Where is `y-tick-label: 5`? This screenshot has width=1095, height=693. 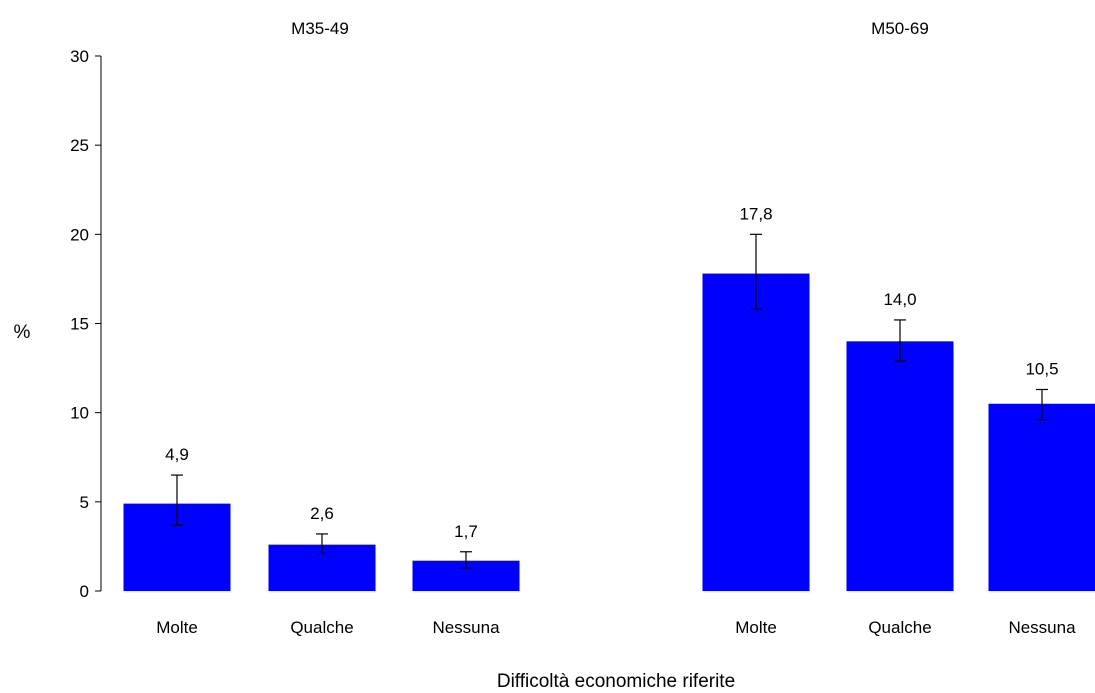 y-tick-label: 5 is located at coordinates (84, 502).